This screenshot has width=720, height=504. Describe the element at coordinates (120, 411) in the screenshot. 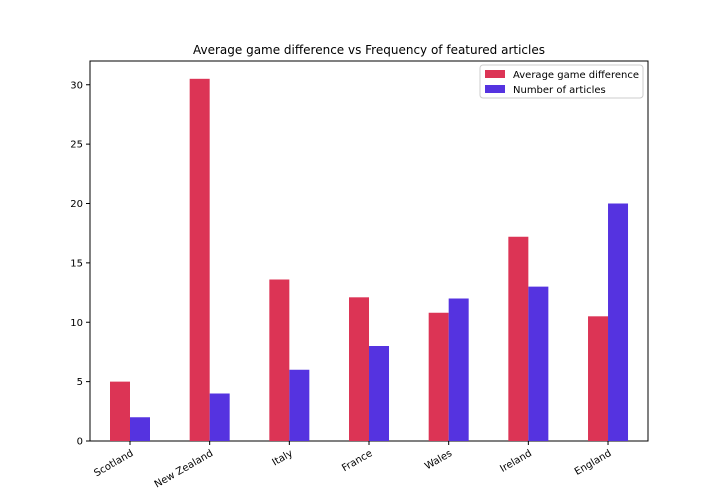

I see `bar-avg-game-difference-scotland` at that location.